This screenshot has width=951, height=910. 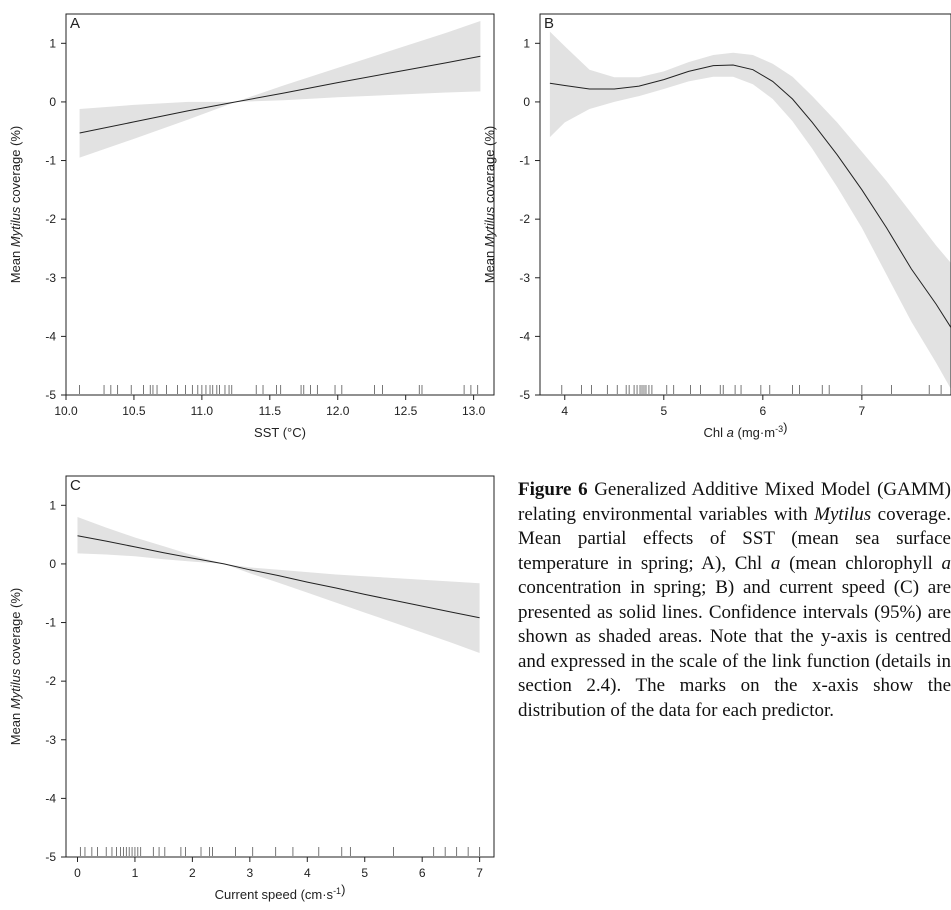 I want to click on caption-label: Figure 6, so click(x=553, y=489).